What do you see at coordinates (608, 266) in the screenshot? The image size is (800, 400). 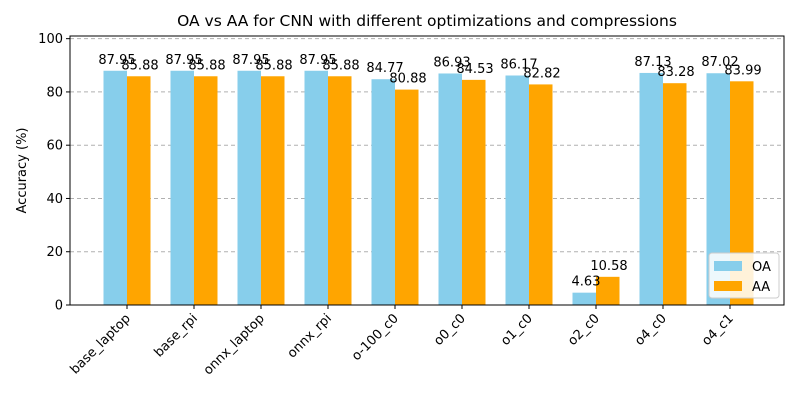 I see `data-label-aa: 10.58` at bounding box center [608, 266].